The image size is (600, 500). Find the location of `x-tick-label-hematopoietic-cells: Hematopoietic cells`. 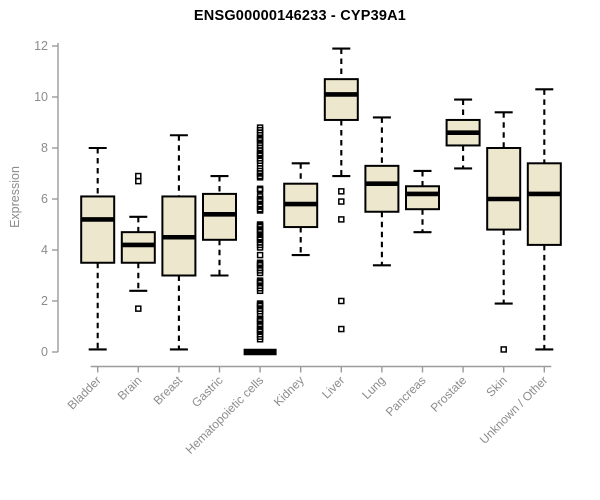

x-tick-label-hematopoietic-cells: Hematopoietic cells is located at coordinates (224, 414).